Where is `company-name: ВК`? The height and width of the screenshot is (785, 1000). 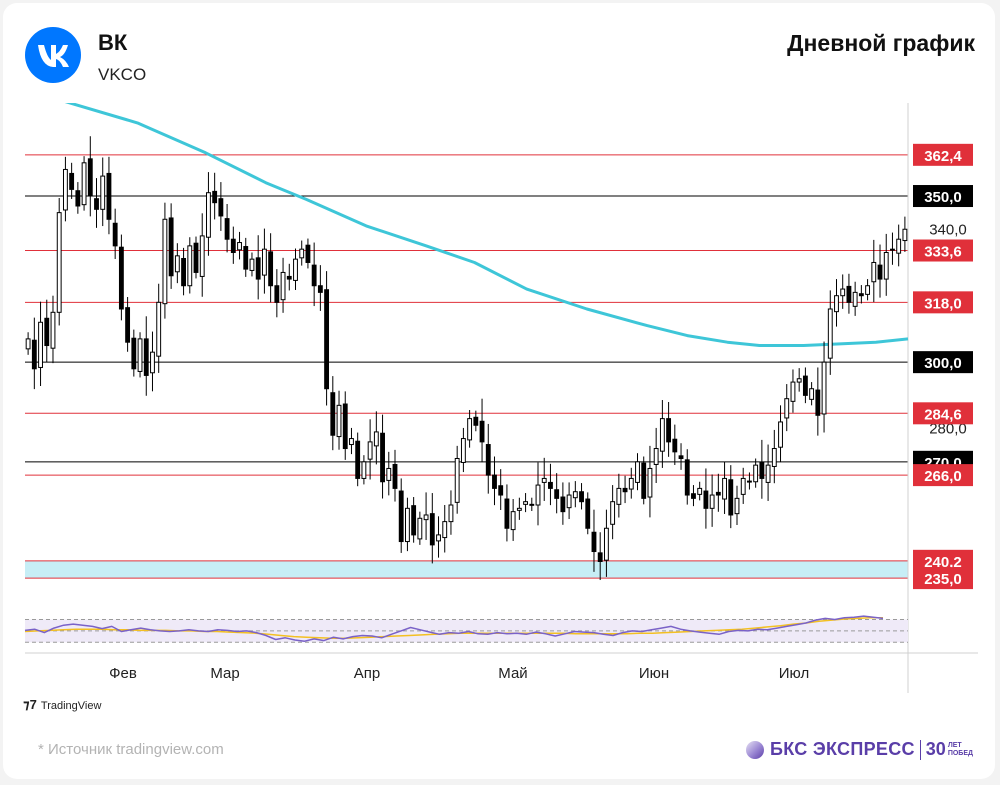 company-name: ВК is located at coordinates (113, 42).